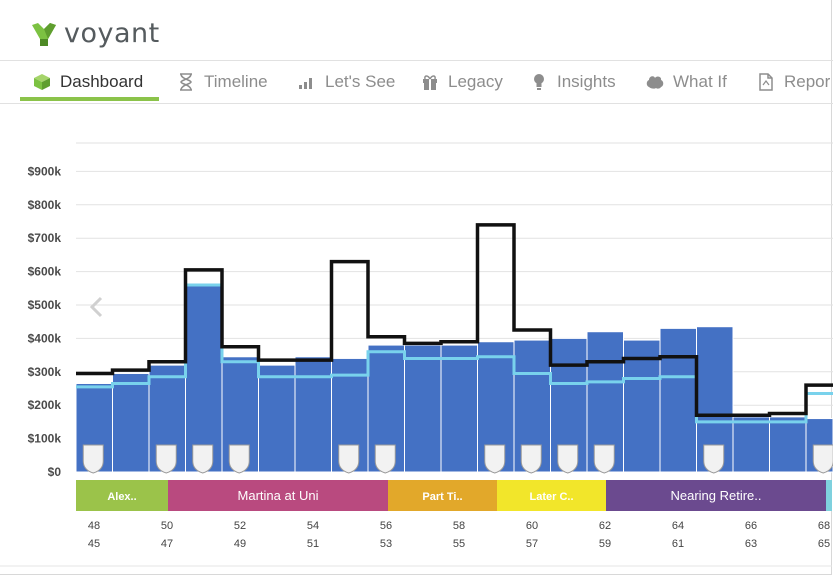  What do you see at coordinates (240, 526) in the screenshot?
I see `x-tick-label-age-primary: 52` at bounding box center [240, 526].